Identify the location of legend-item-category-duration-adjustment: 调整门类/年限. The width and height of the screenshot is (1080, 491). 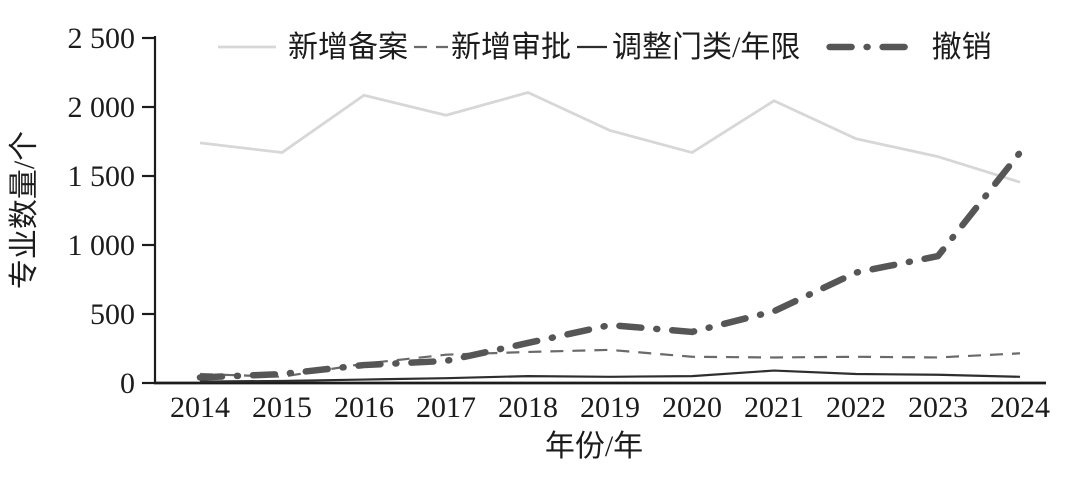
(688, 47).